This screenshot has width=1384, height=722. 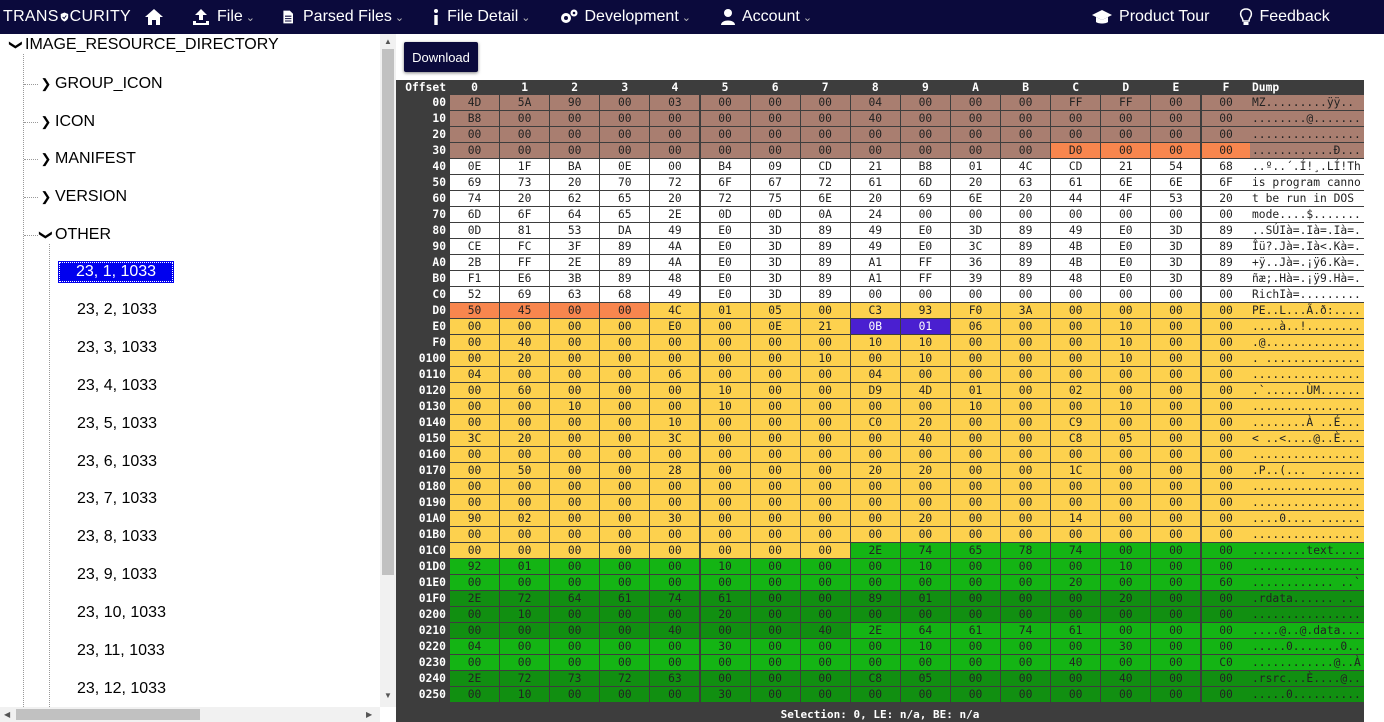 I want to click on tree-leaf: 23, 10, 1033, so click(x=112, y=613).